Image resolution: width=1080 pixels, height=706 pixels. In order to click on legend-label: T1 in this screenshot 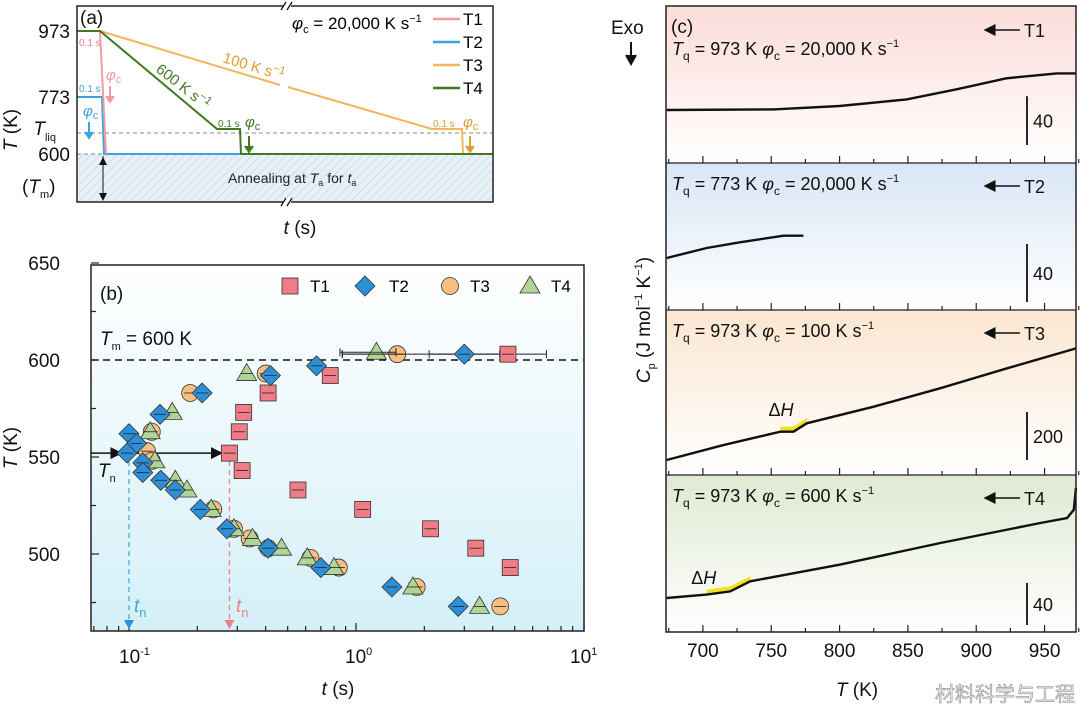, I will do `click(473, 19)`.